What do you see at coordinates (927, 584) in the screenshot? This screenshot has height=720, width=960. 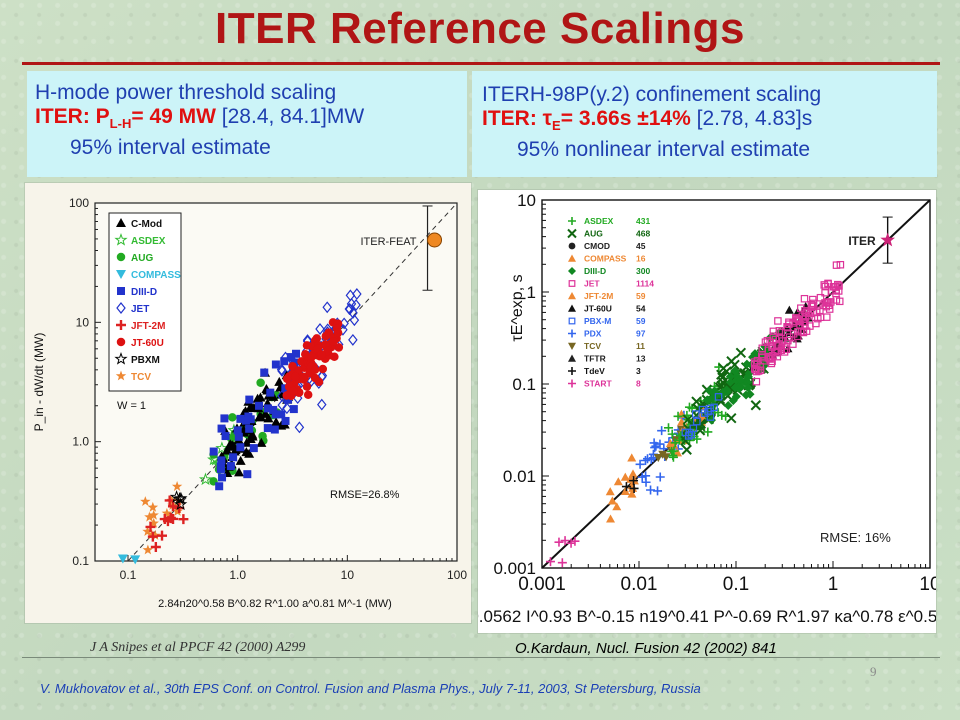 I see `x-tick-label: 10` at bounding box center [927, 584].